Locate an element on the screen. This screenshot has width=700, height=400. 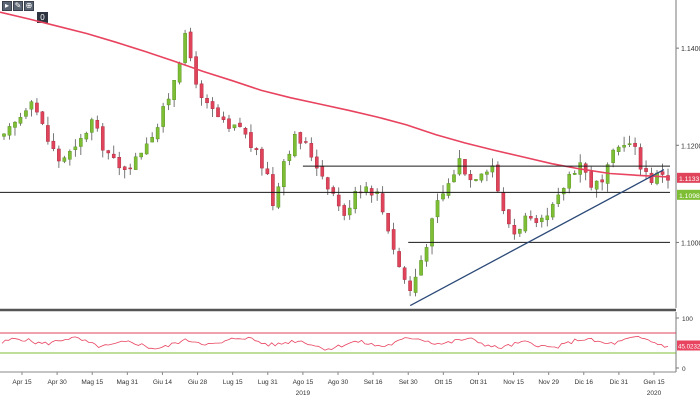
oscillator-line is located at coordinates (335, 343).